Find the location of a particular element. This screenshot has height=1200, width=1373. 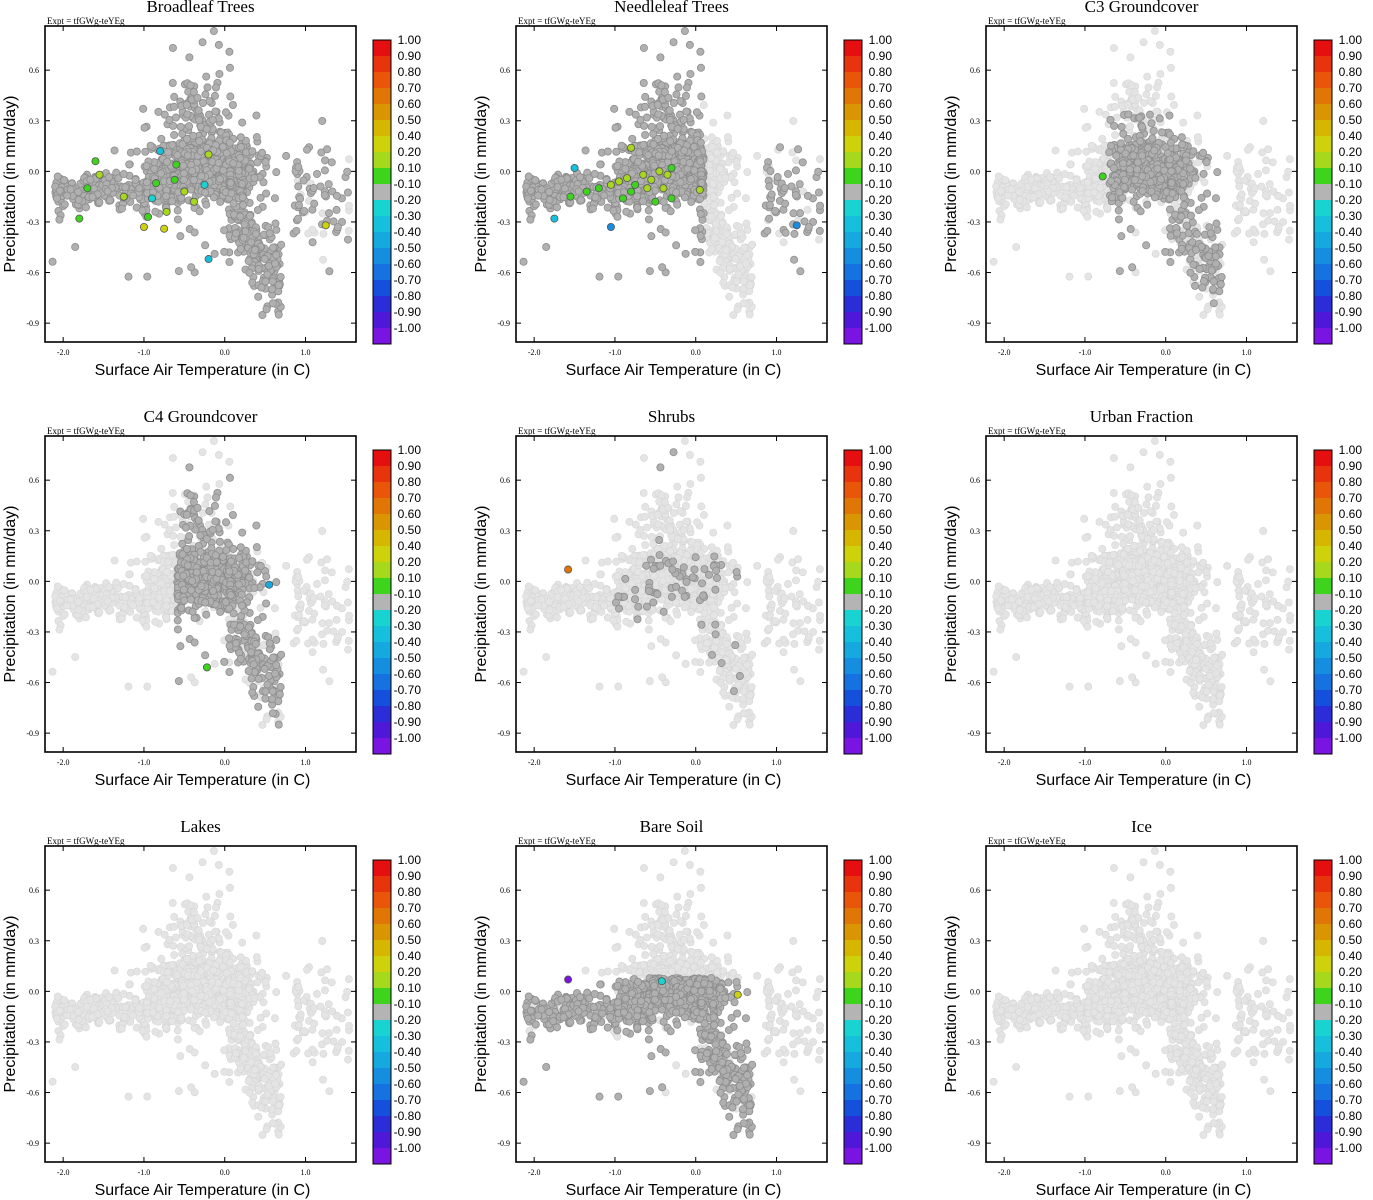

y-tick-label: 0.0 is located at coordinates (34, 171).